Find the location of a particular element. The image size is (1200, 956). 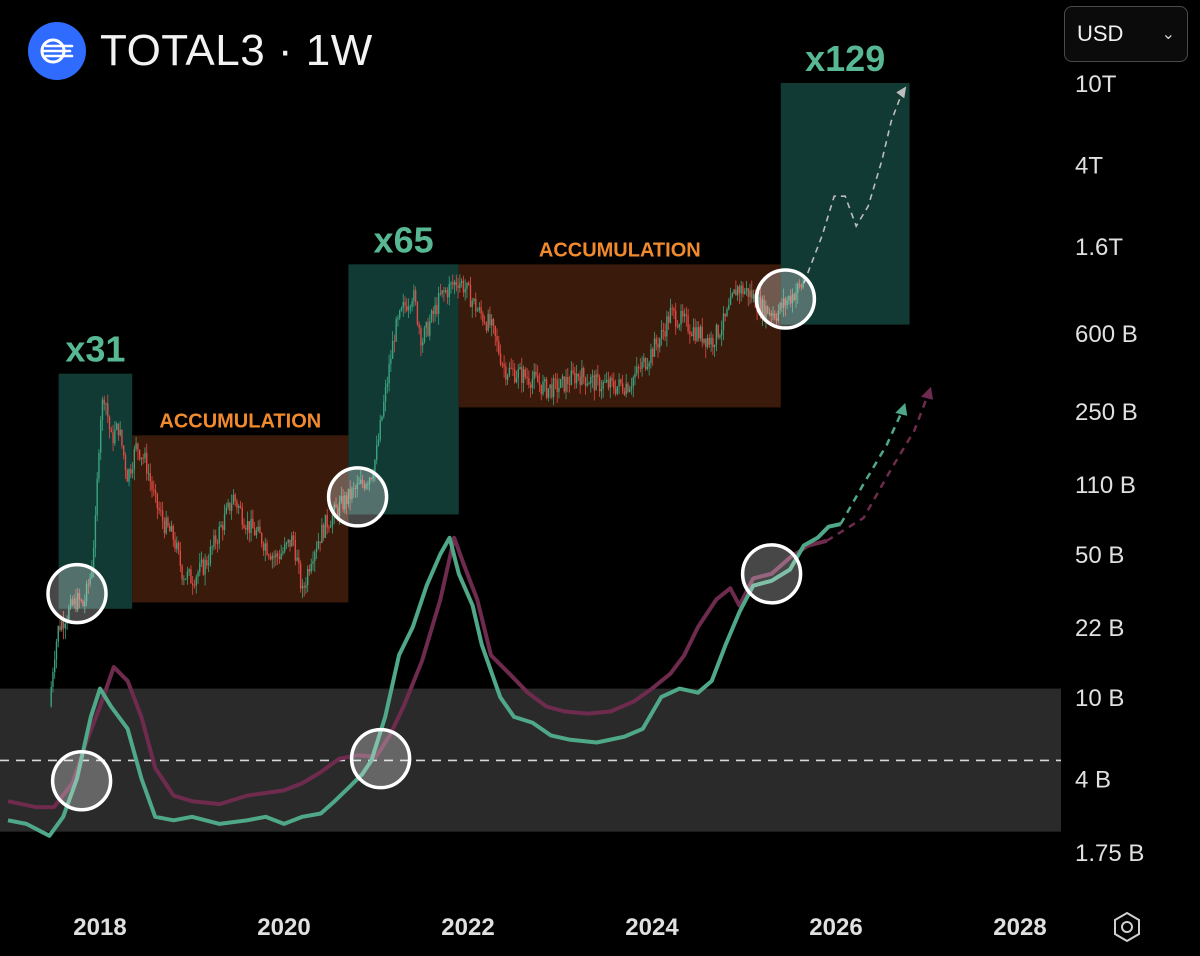

currency-select: USD ⌄ is located at coordinates (1126, 34).